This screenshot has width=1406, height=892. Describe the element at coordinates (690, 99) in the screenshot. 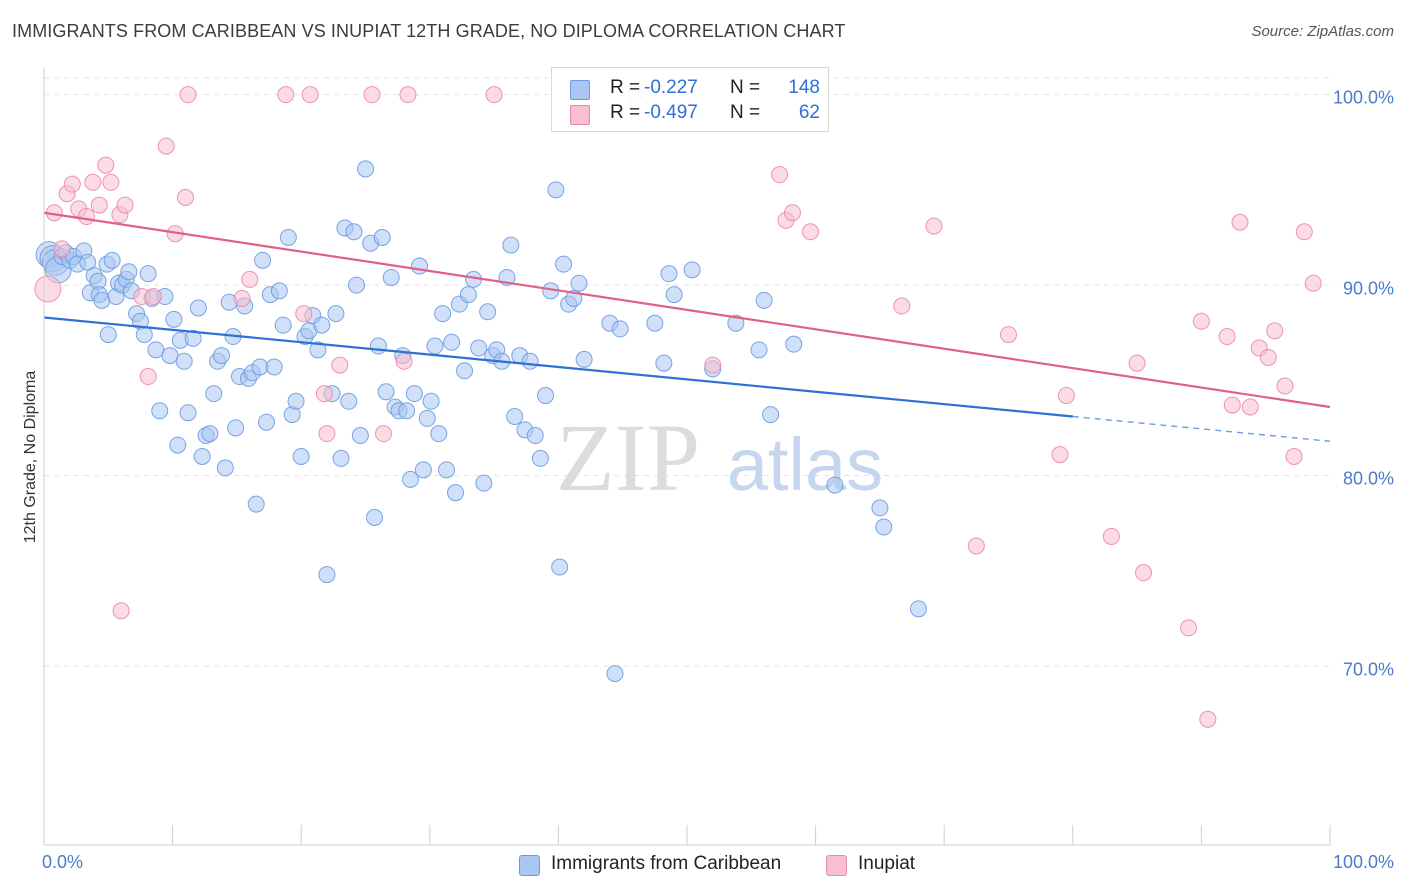

I see `legend: R = -0.227 N = 148 R = -0.497 N = 62` at that location.